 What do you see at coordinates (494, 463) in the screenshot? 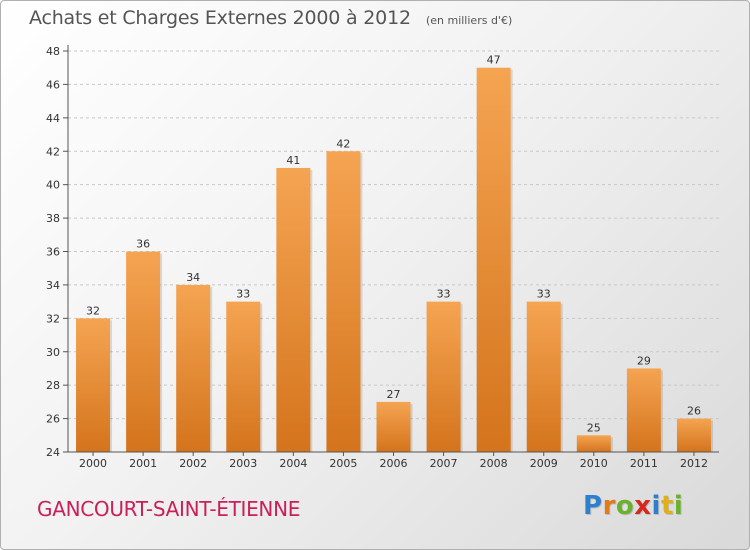
I see `x-tick-label-2008: 2008` at bounding box center [494, 463].